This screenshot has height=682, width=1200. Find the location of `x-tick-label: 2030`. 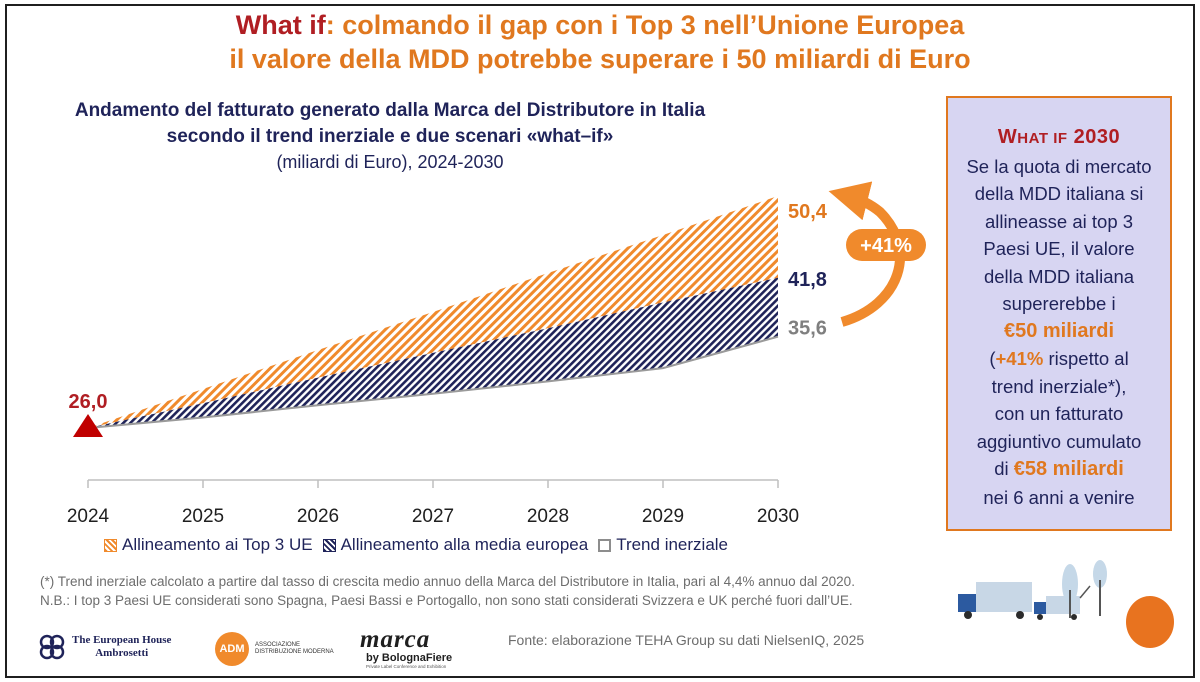

x-tick-label: 2030 is located at coordinates (778, 516).